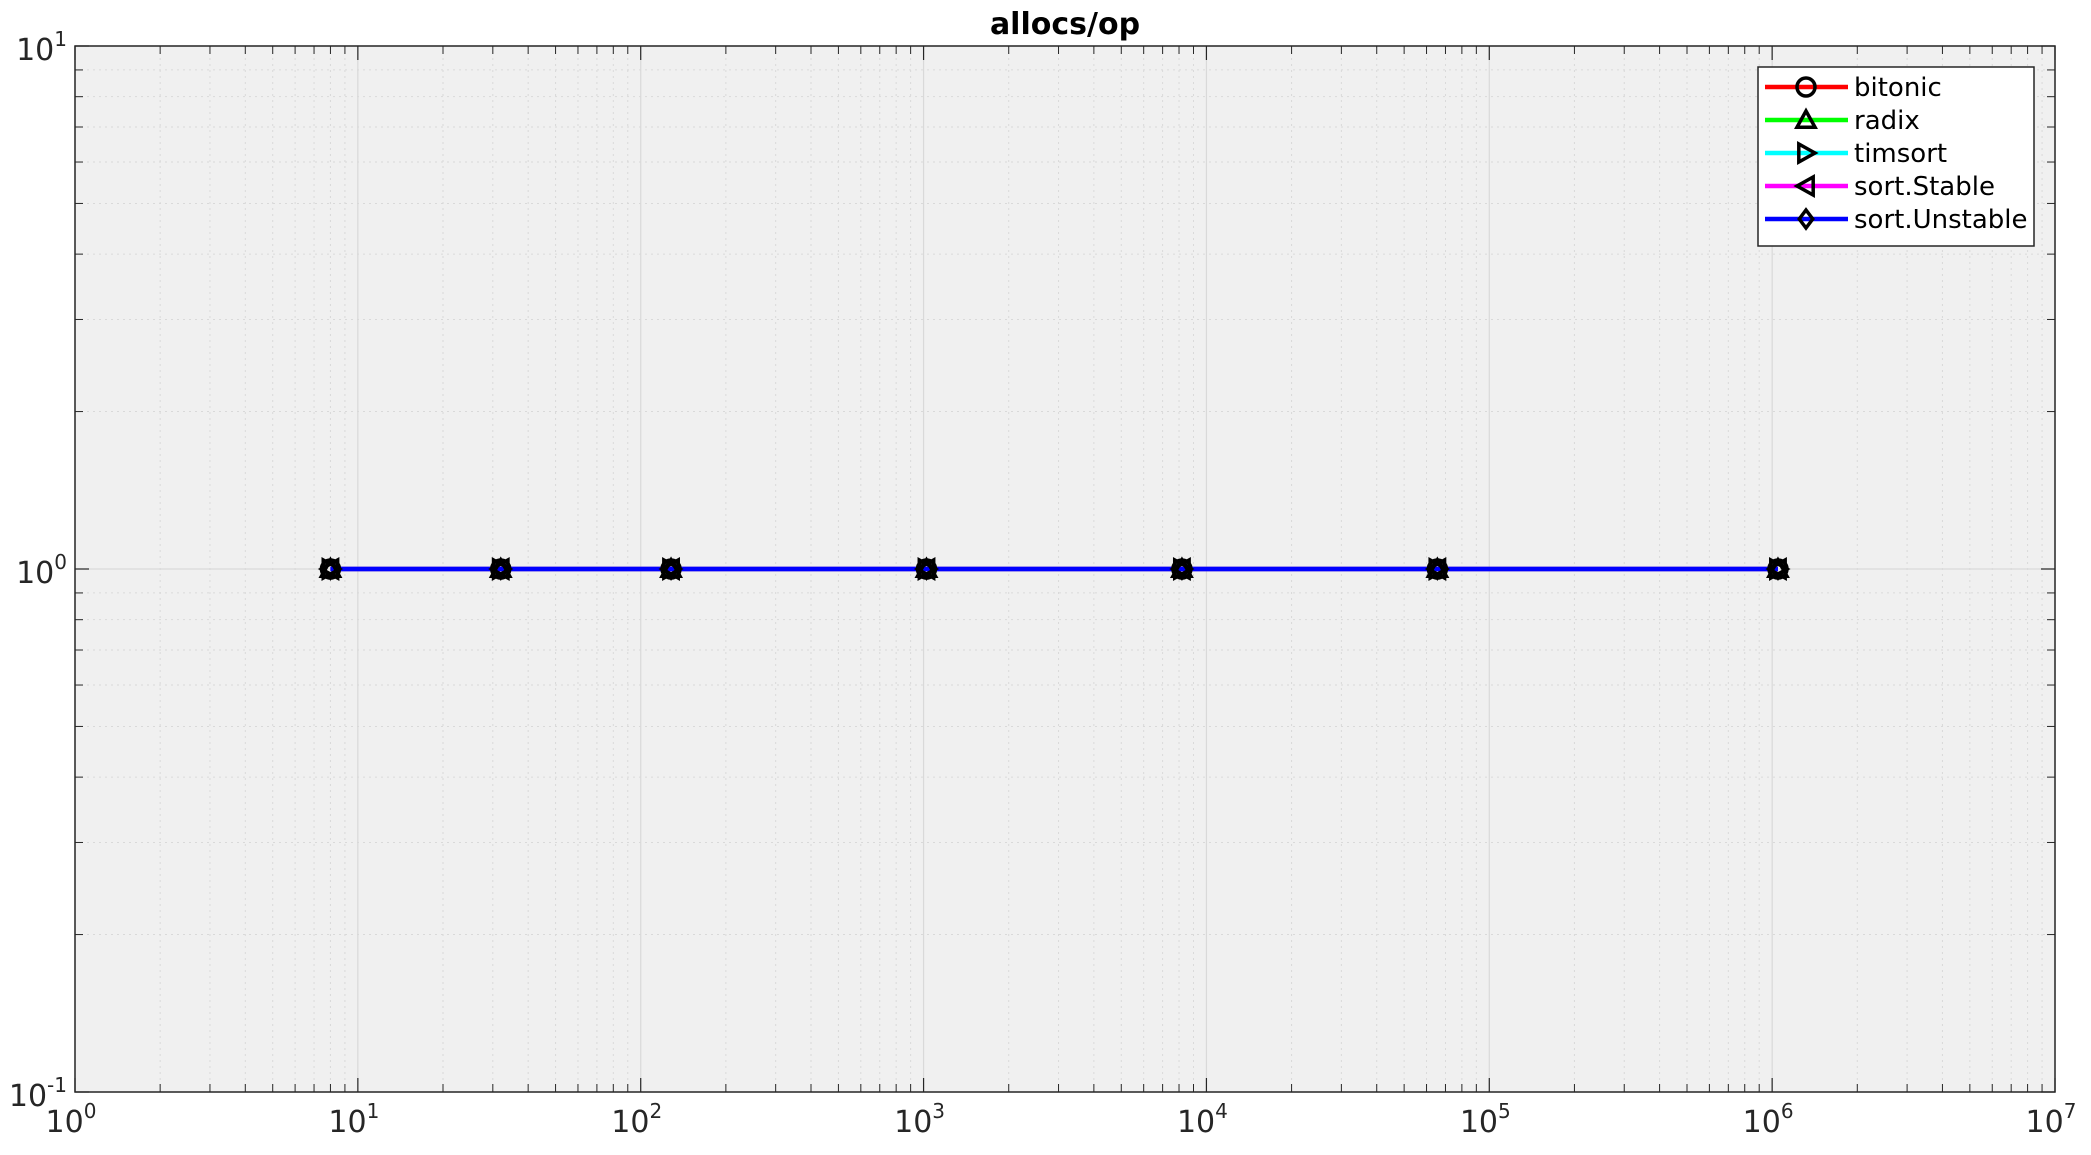  Describe the element at coordinates (1941, 220) in the screenshot. I see `legend-label: sort.Unstable` at that location.